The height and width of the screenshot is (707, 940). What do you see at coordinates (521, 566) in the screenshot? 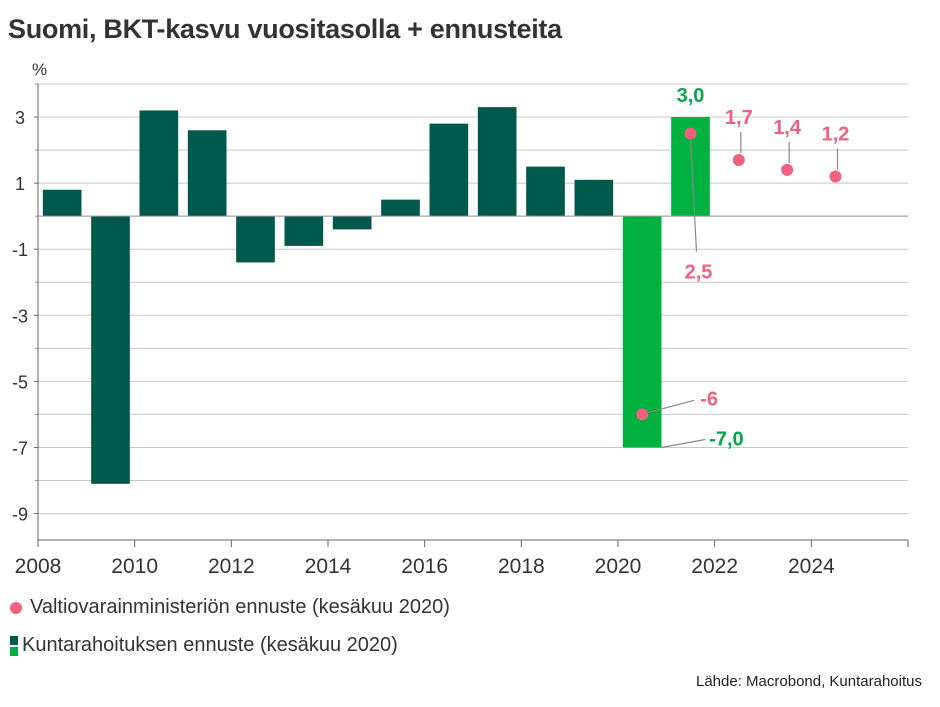
I see `x-tick-label: 2018` at bounding box center [521, 566].